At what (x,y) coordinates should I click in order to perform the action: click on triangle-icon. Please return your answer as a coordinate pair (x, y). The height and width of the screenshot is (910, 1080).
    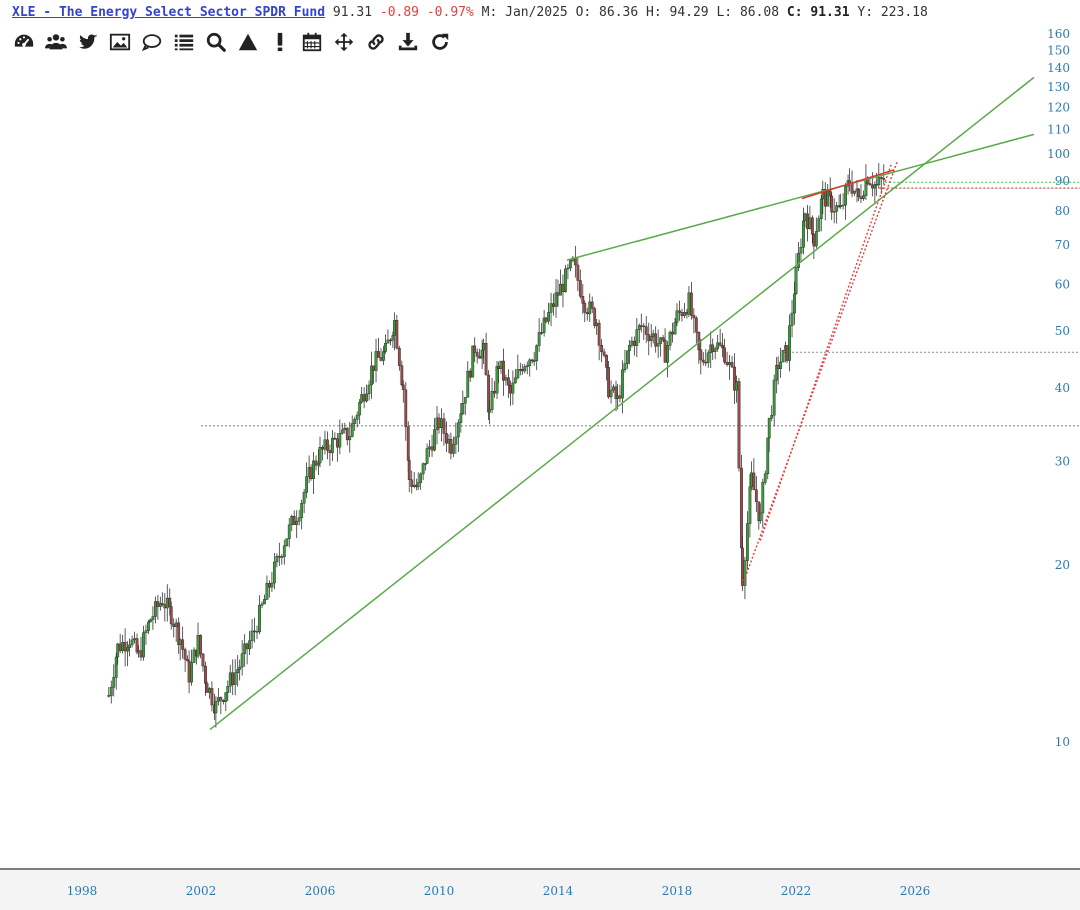
    Looking at the image, I should click on (247, 42).